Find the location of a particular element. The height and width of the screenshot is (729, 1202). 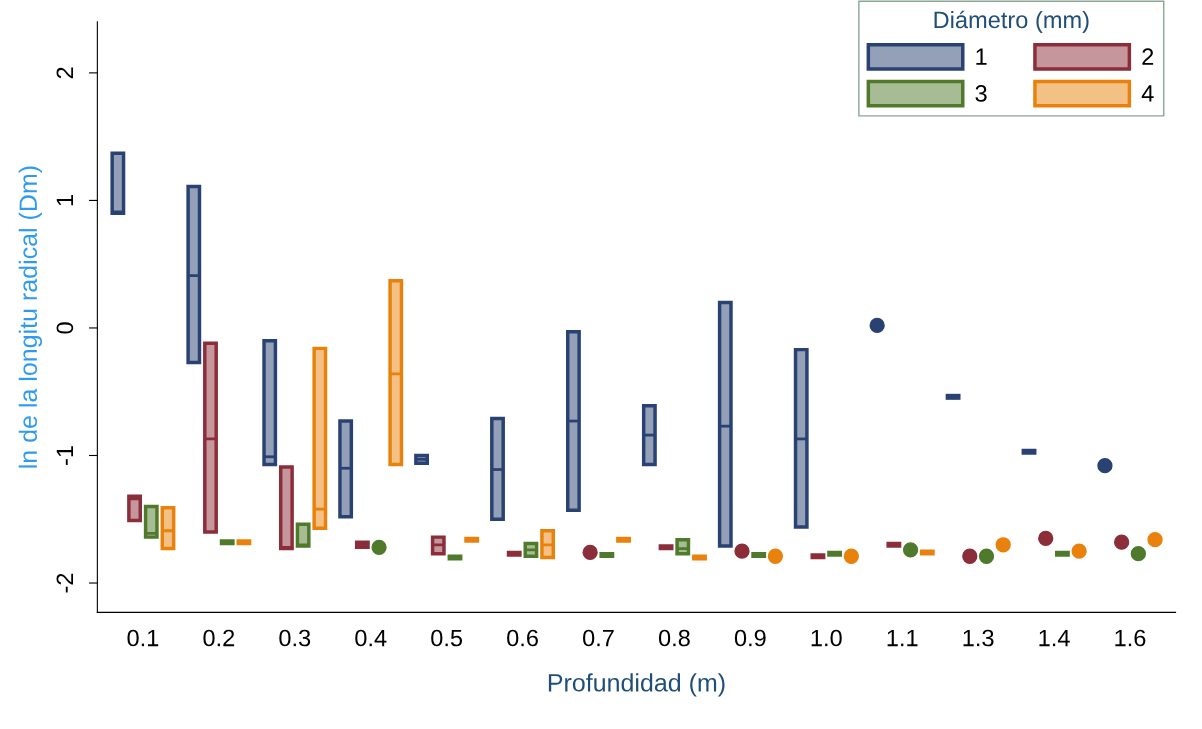

x-tick-label: 0.1 is located at coordinates (143, 638).